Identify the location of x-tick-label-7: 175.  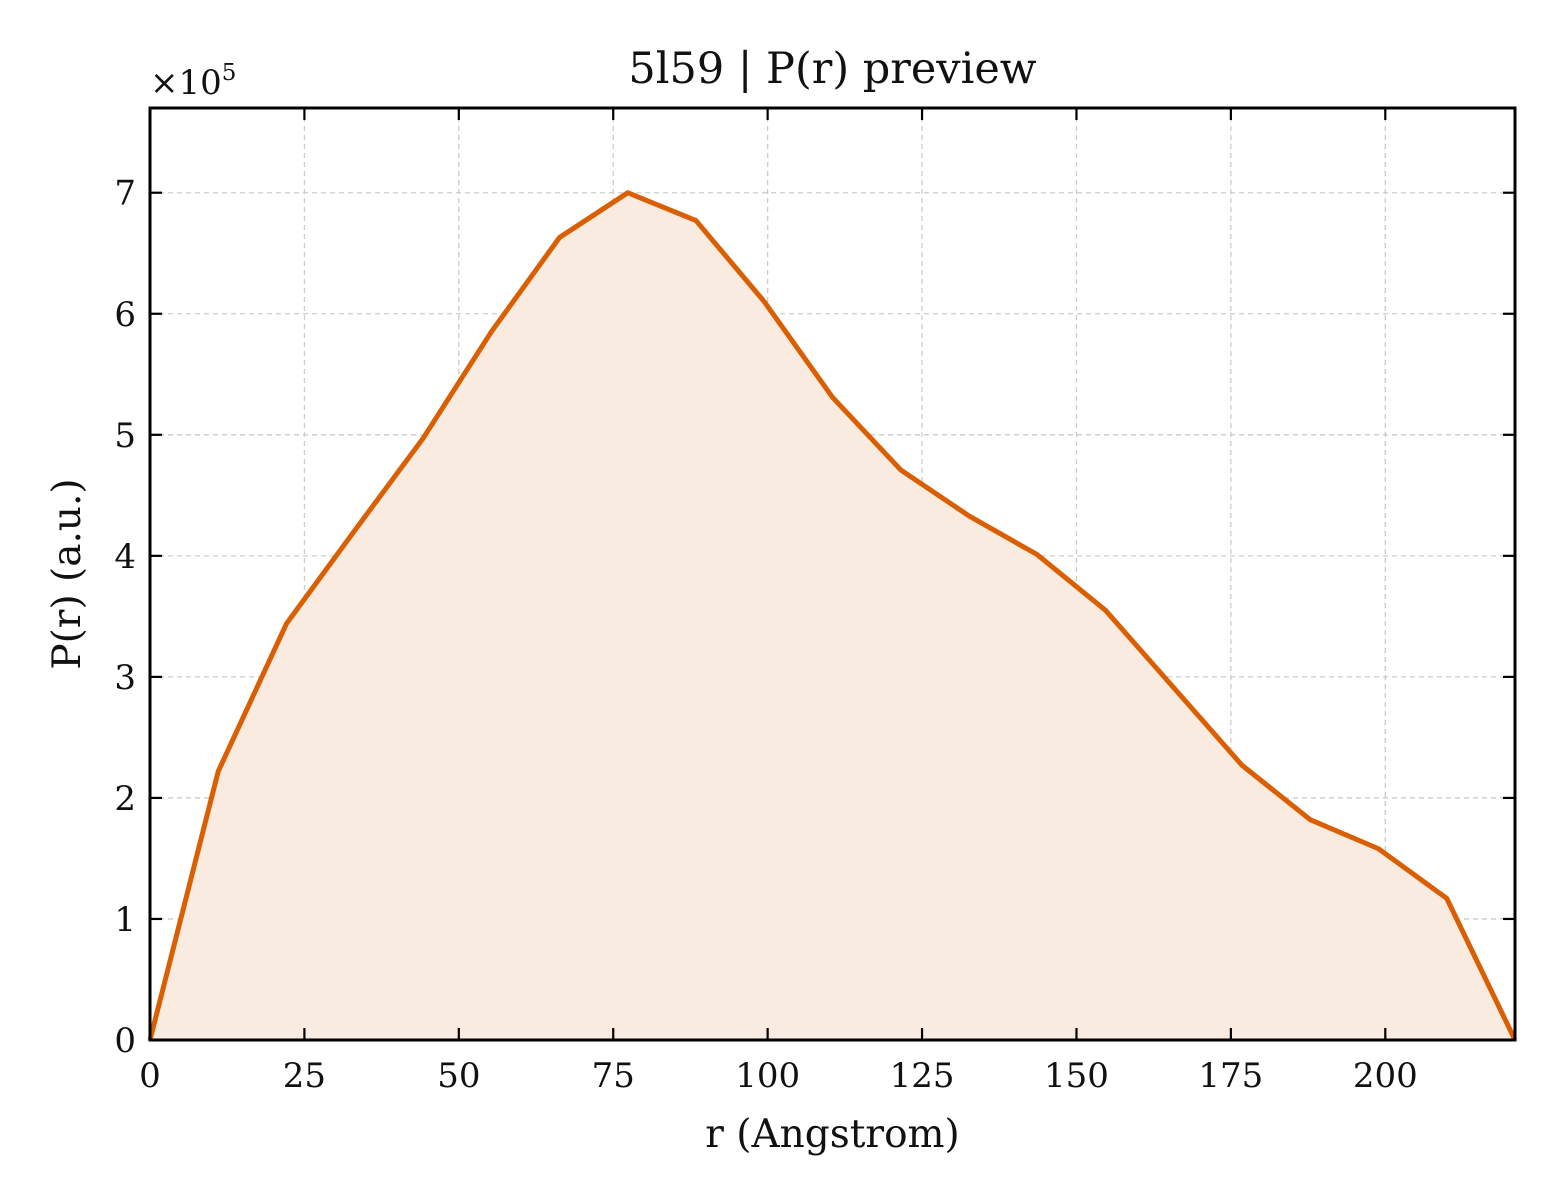
(1230, 1076).